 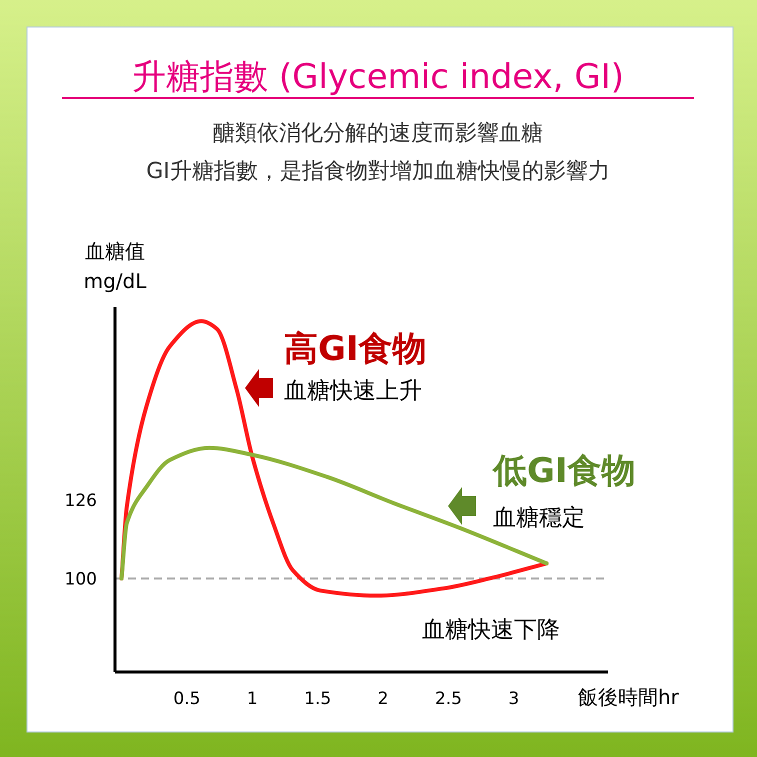 I want to click on x-tick-label: 1, so click(x=252, y=699).